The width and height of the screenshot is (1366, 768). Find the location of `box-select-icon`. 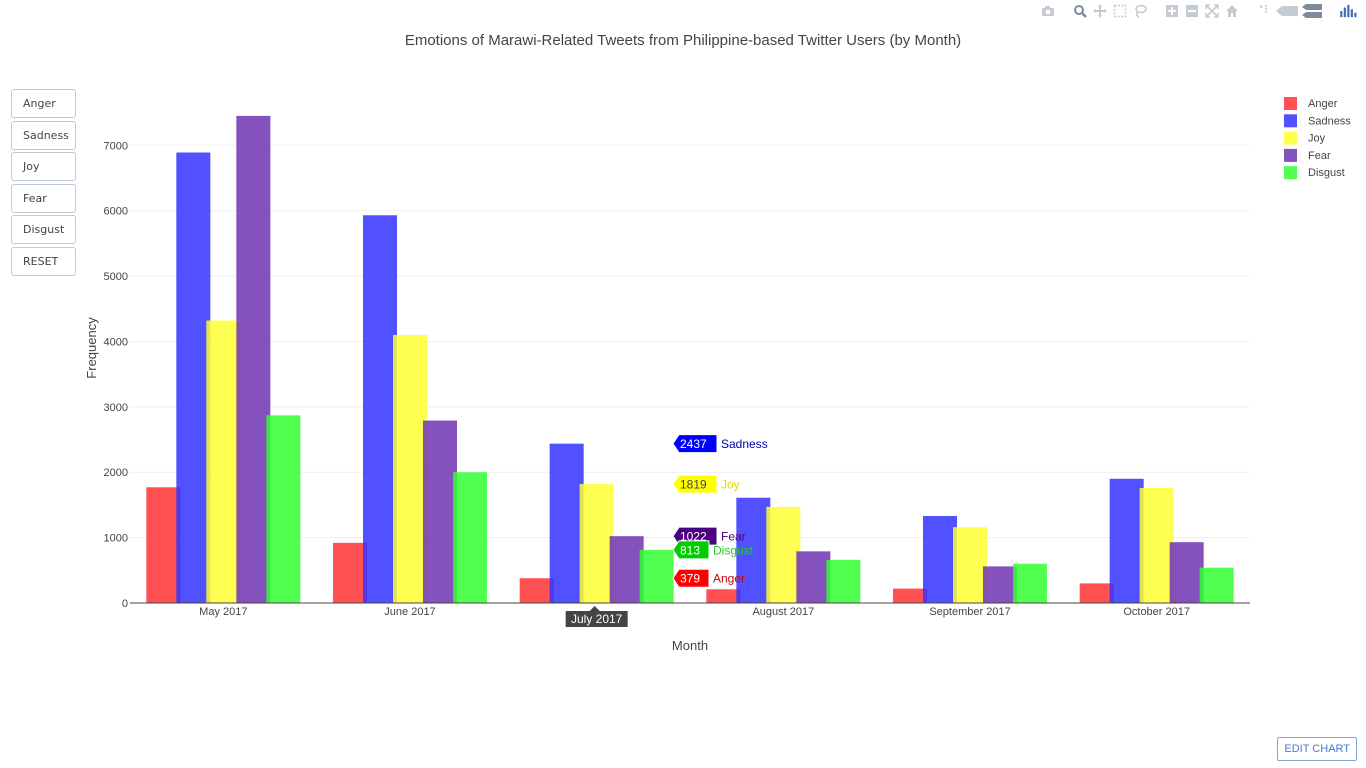

box-select-icon is located at coordinates (1120, 11).